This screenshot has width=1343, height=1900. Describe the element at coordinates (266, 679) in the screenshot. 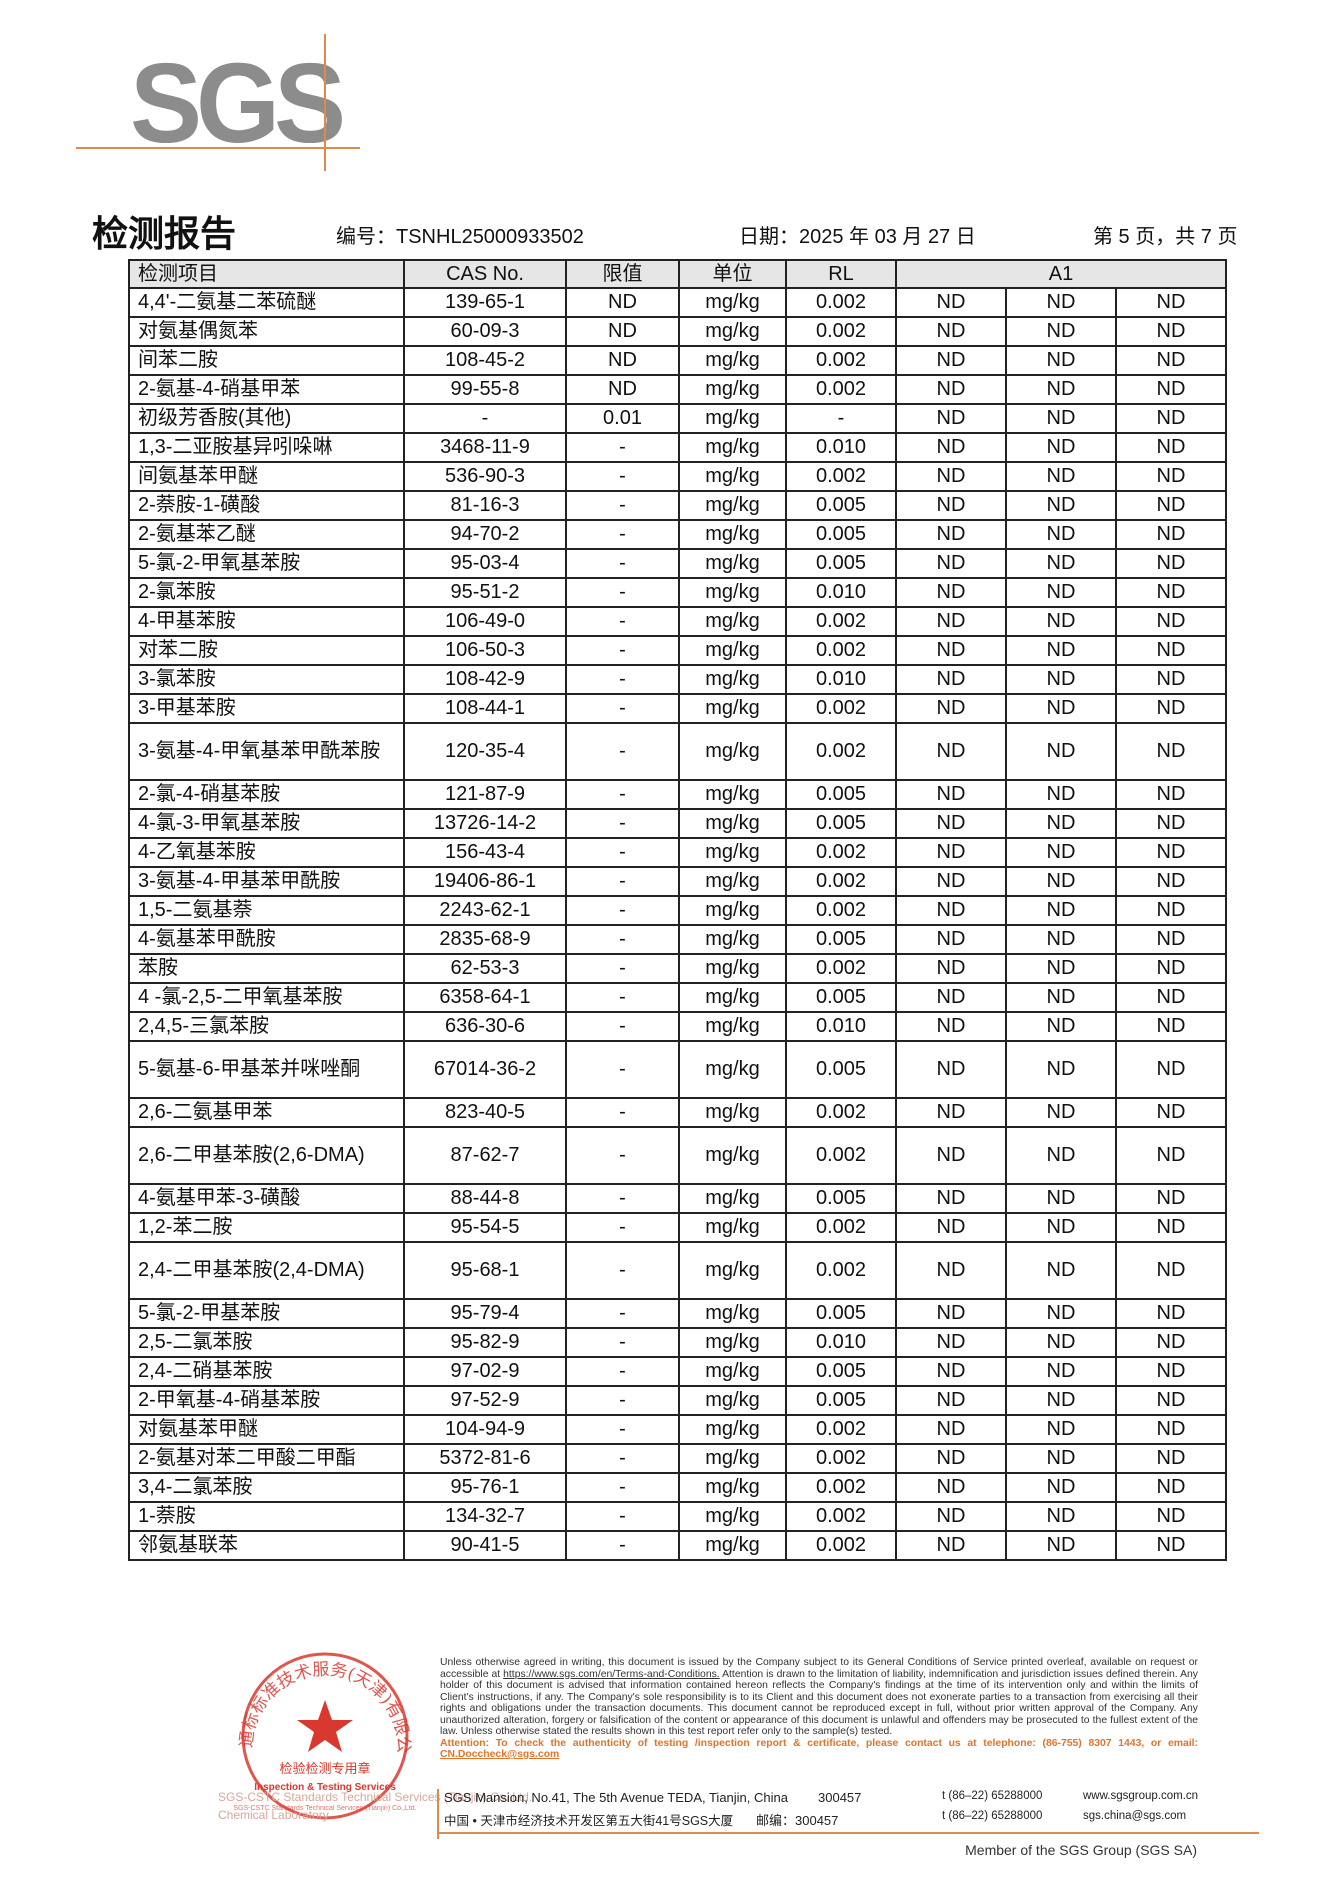

I see `cell-item: 3-氯苯胺` at that location.